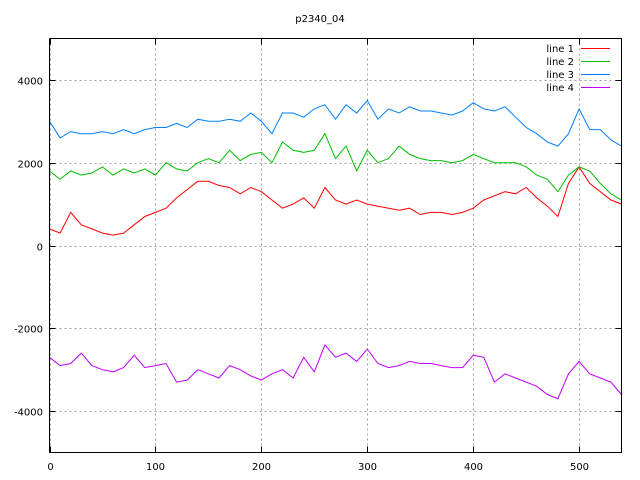  What do you see at coordinates (28, 330) in the screenshot?
I see `y-tick-label: -2000` at bounding box center [28, 330].